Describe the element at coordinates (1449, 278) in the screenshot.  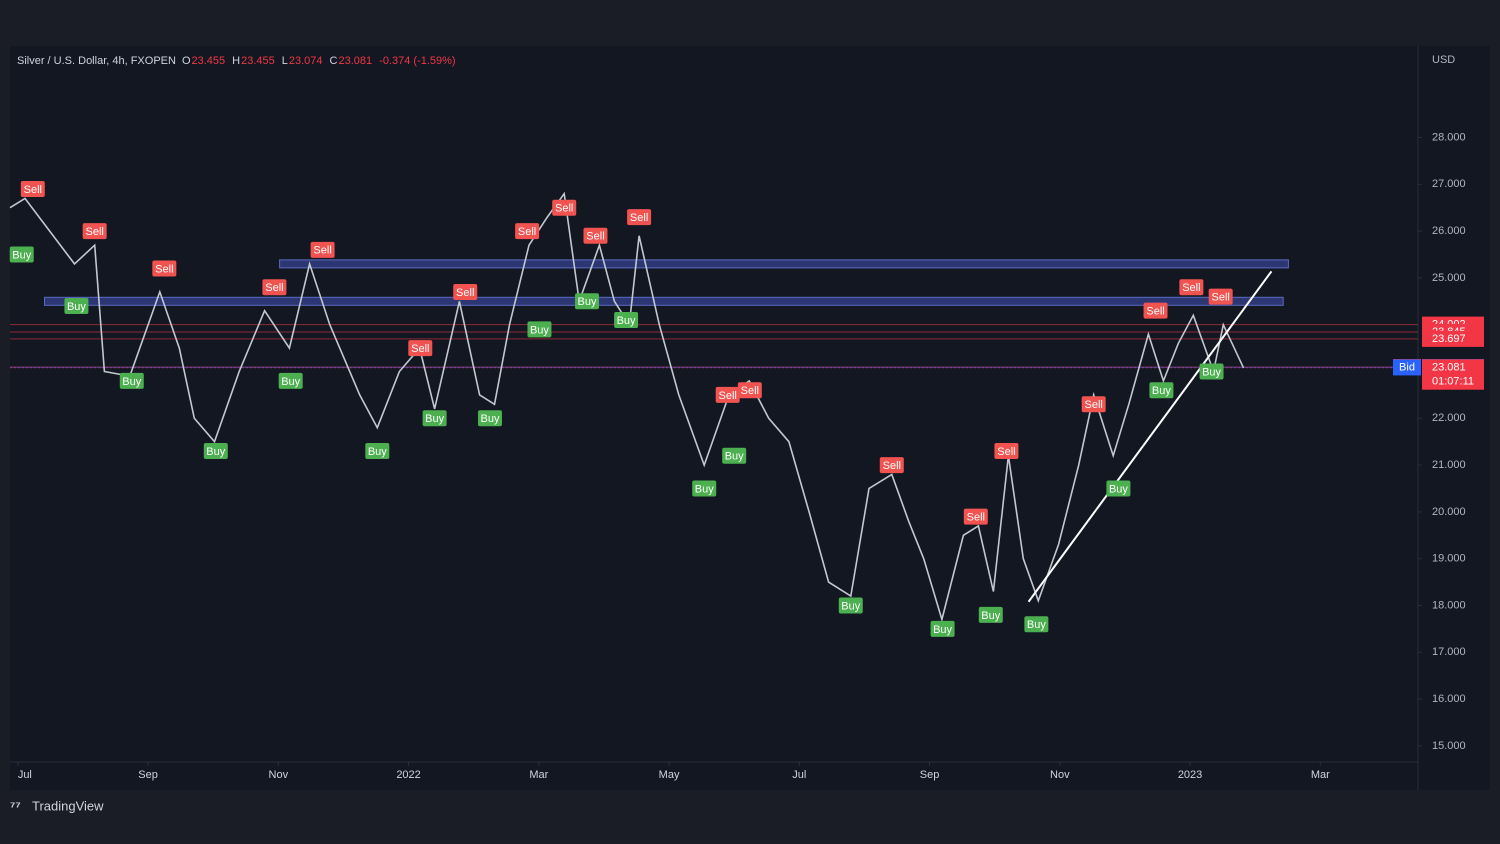
I see `y-tick-label: 25.000` at that location.